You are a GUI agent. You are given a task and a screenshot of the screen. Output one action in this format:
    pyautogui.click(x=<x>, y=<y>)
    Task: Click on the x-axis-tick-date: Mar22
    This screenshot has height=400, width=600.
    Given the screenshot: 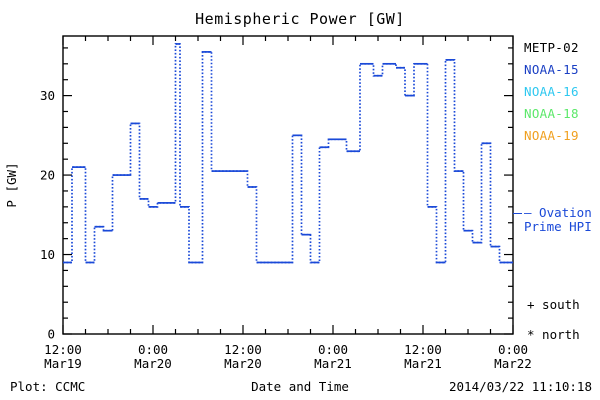 What is the action you would take?
    pyautogui.click(x=513, y=363)
    